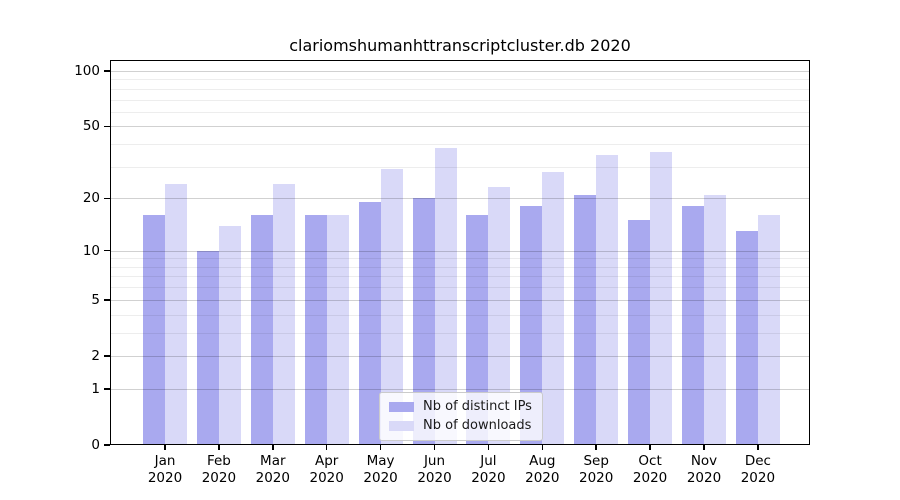 This screenshot has height=500, width=900. I want to click on x-tick-apr, so click(326, 447).